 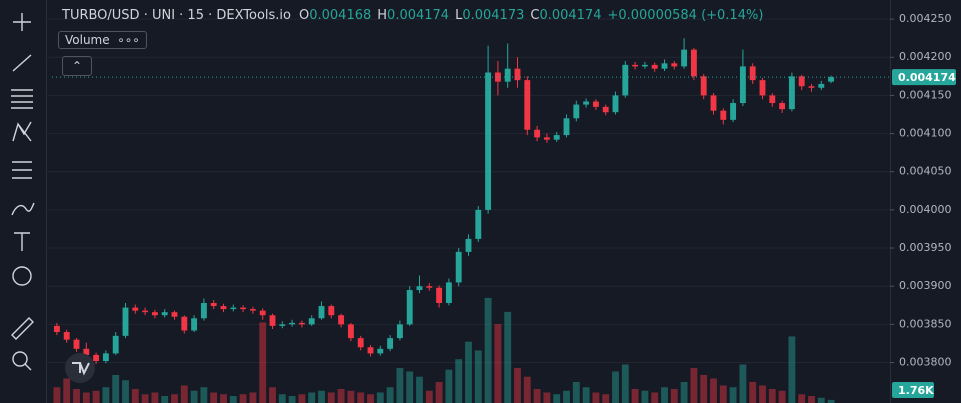 What do you see at coordinates (22, 22) in the screenshot?
I see `crosshair-icon` at bounding box center [22, 22].